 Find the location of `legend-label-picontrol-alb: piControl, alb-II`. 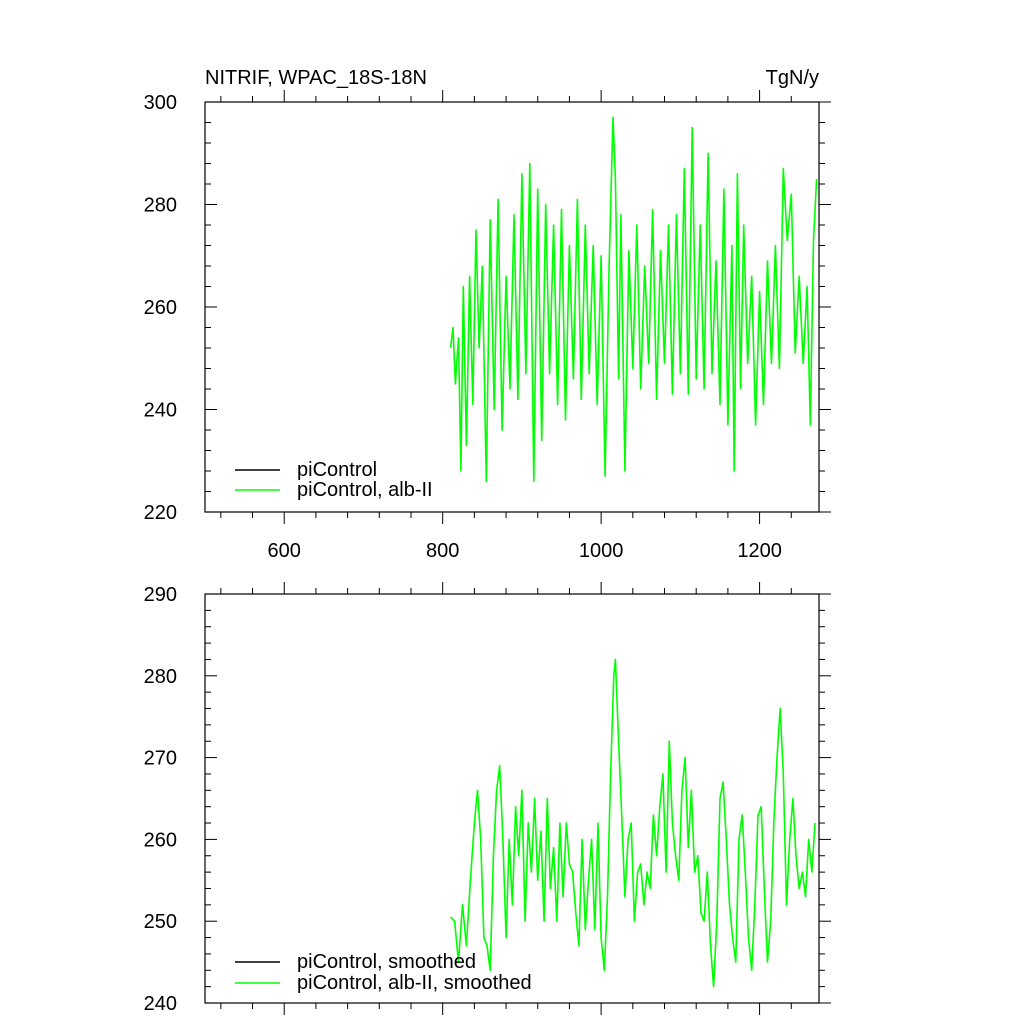

legend-label-picontrol-alb: piControl, alb-II is located at coordinates (365, 490).